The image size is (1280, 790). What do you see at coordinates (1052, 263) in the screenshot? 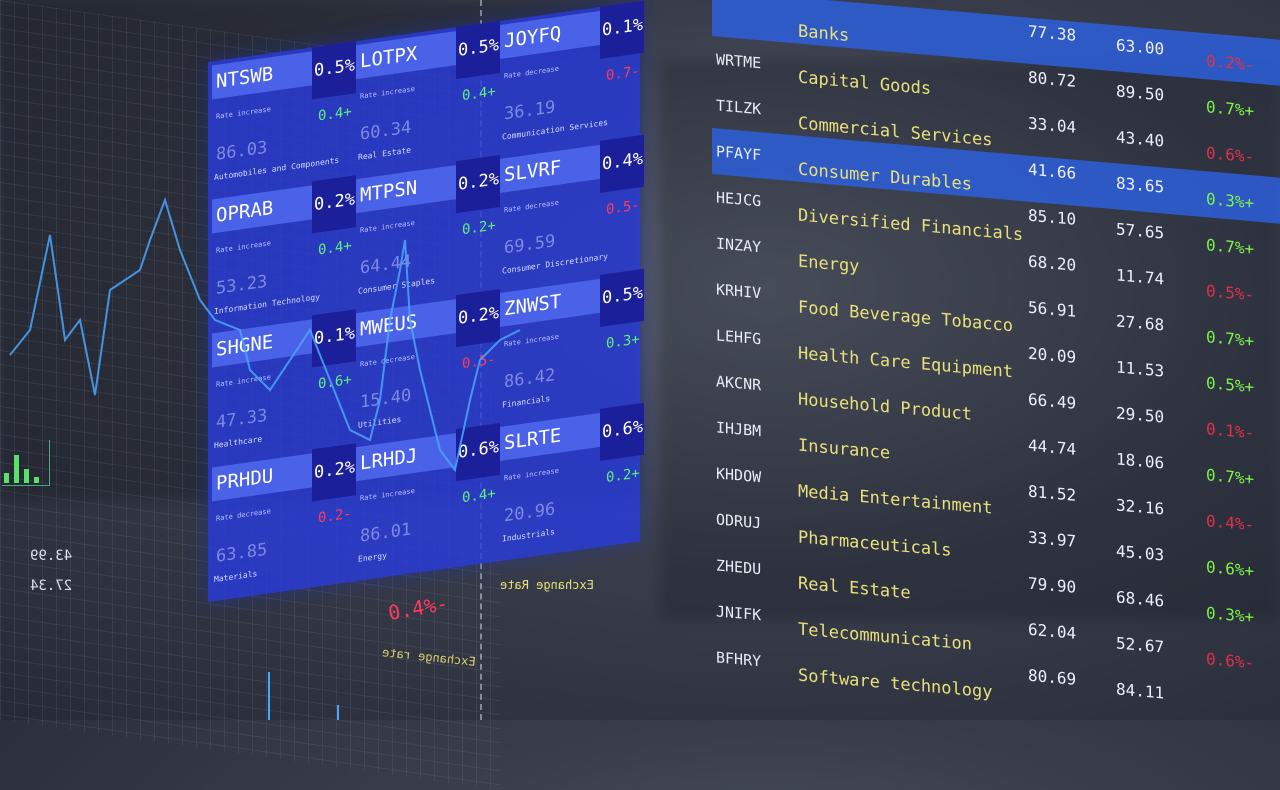
I see `price-cell: 68.20` at bounding box center [1052, 263].